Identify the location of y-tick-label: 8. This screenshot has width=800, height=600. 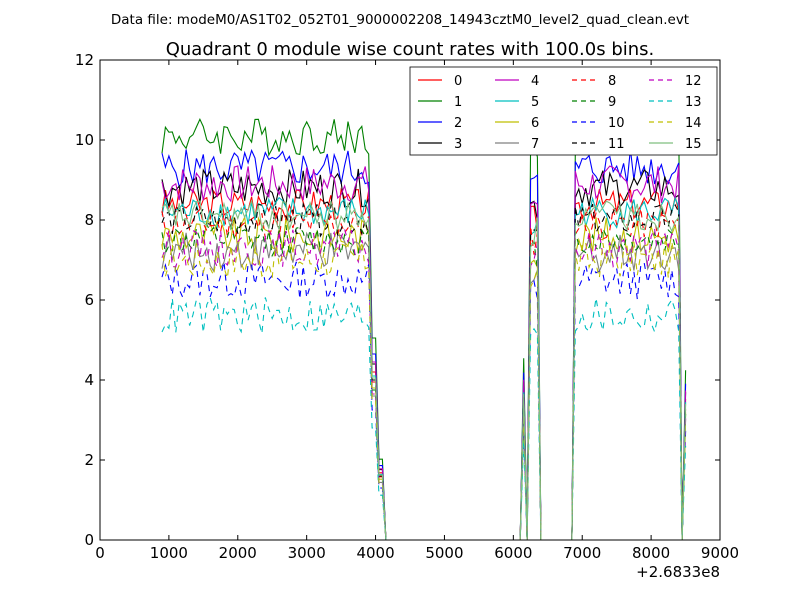
(89, 220).